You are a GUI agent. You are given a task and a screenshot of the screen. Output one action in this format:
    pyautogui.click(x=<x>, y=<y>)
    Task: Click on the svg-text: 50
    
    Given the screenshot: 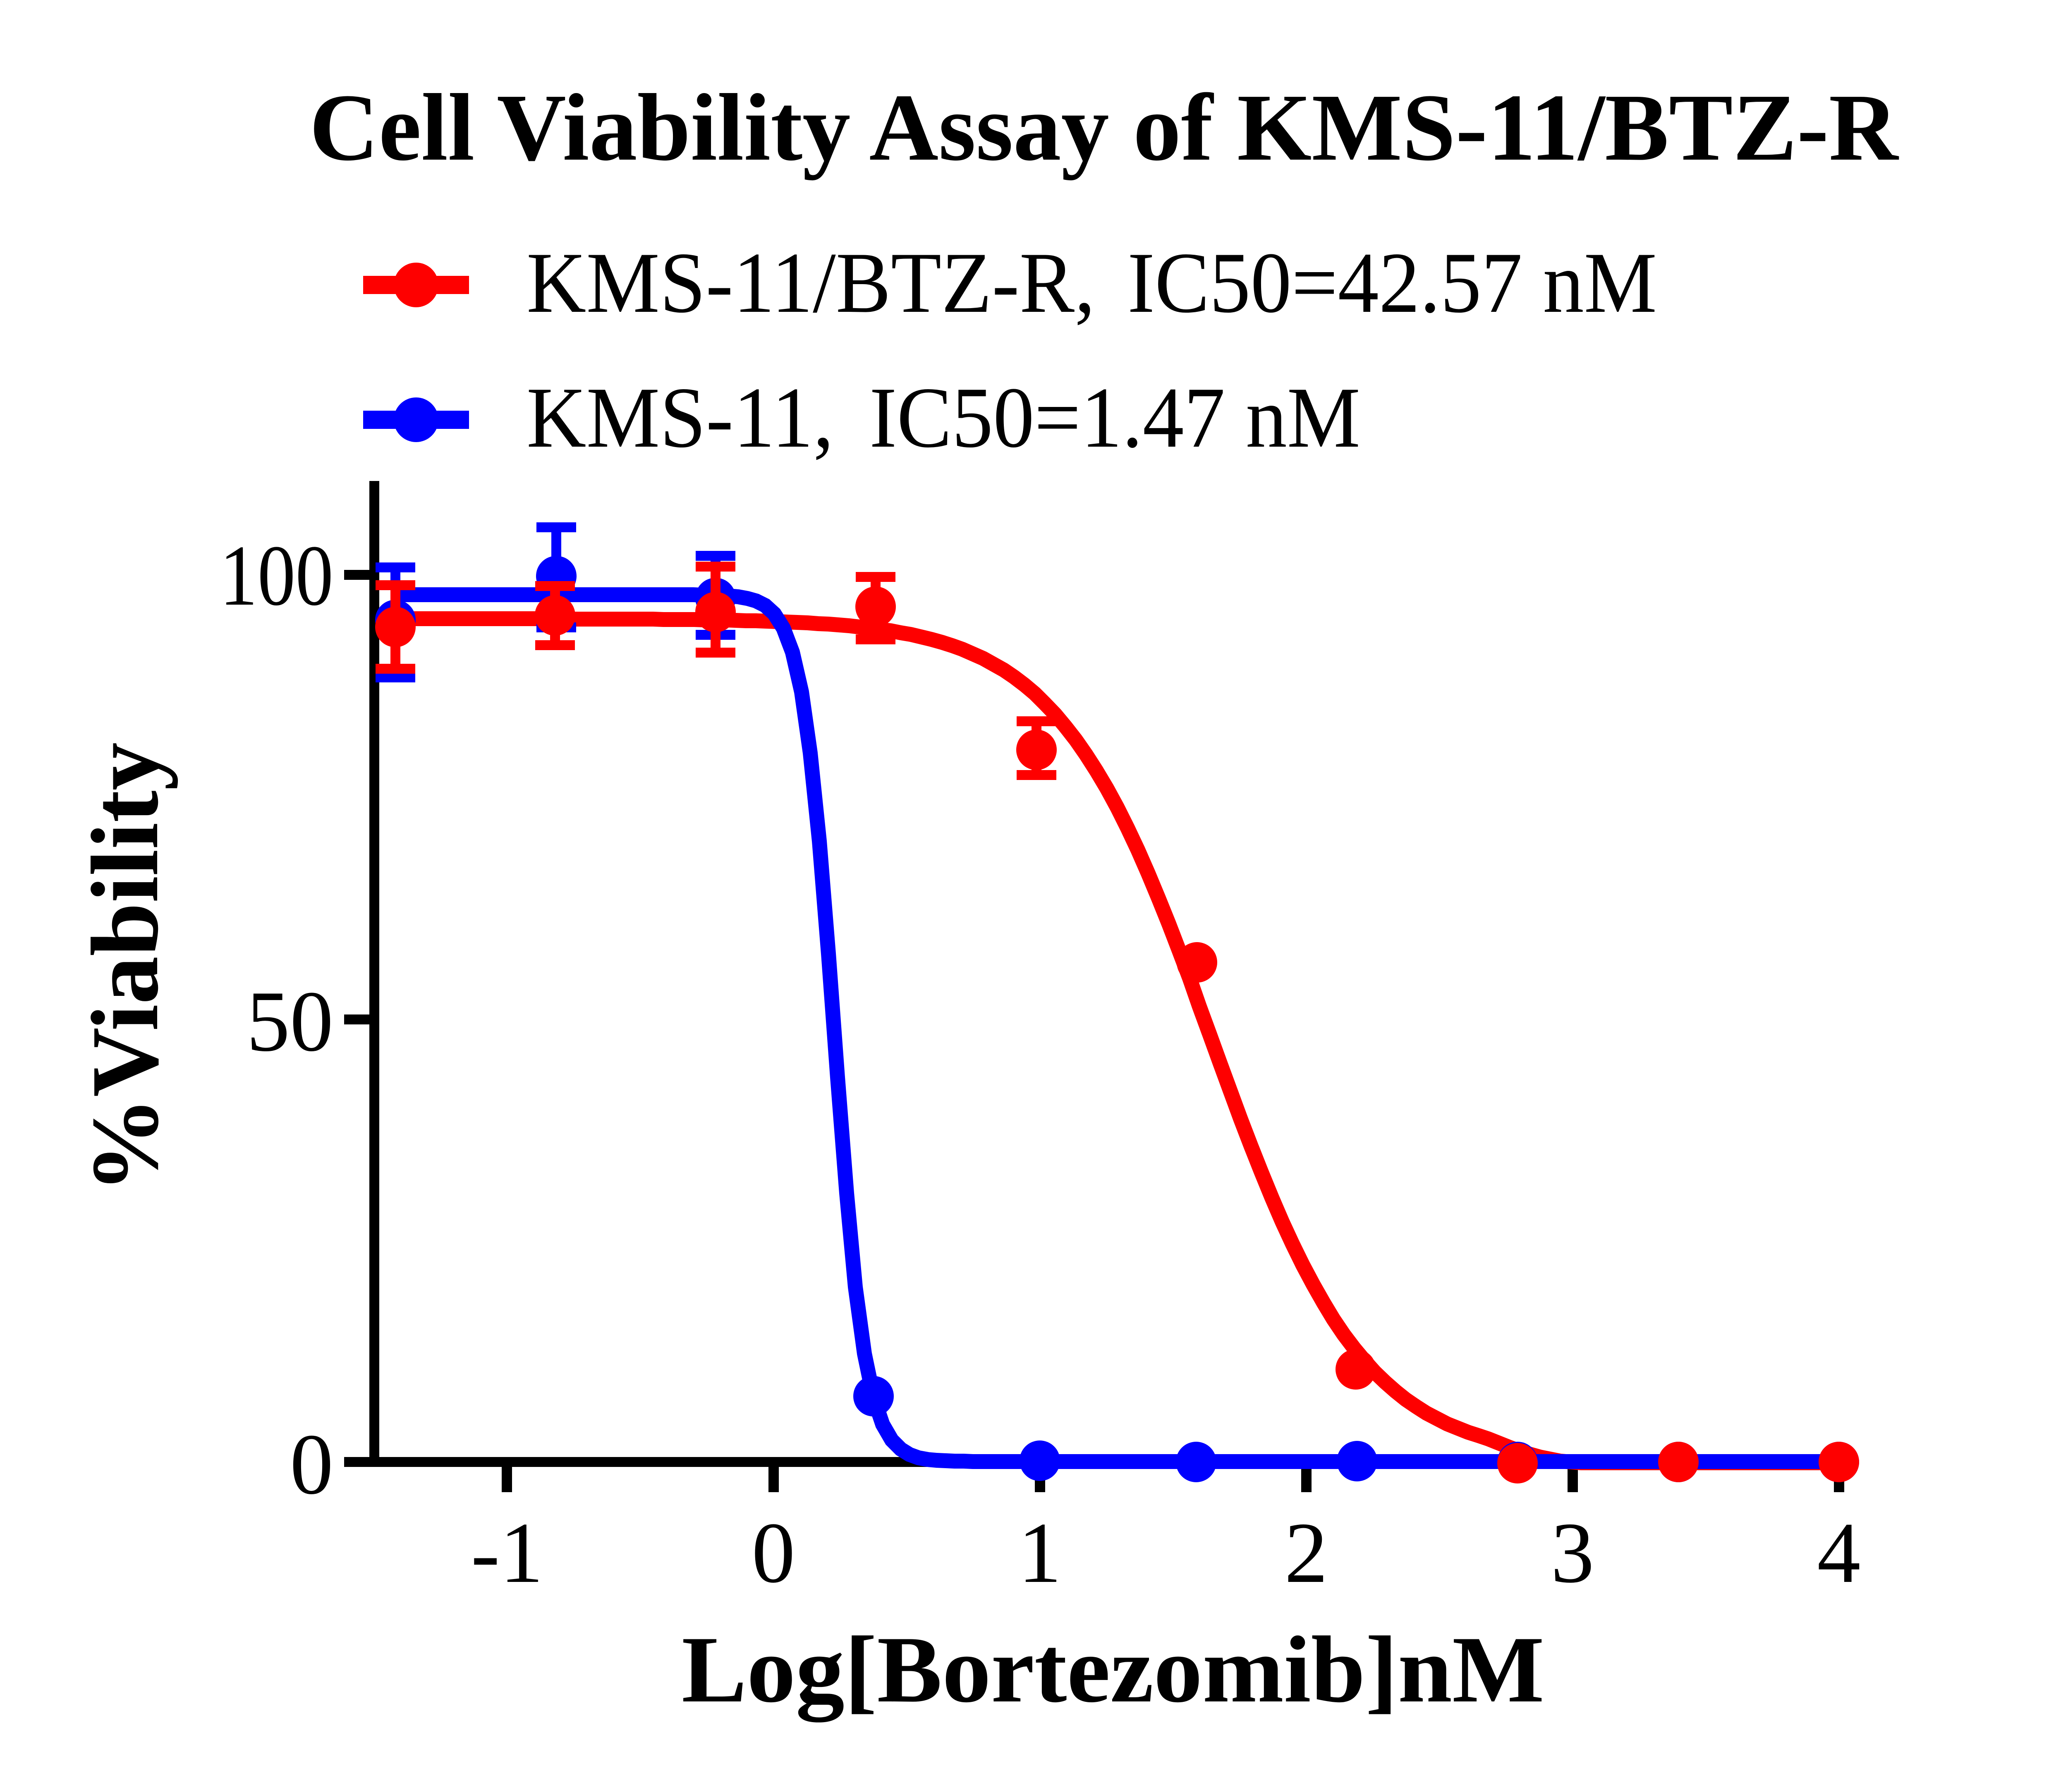 What is the action you would take?
    pyautogui.click(x=290, y=1022)
    